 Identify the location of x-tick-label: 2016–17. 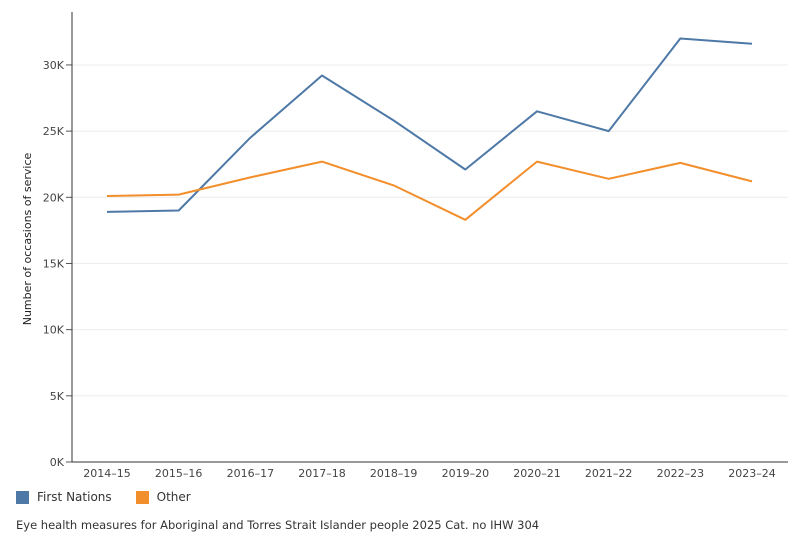
(251, 473).